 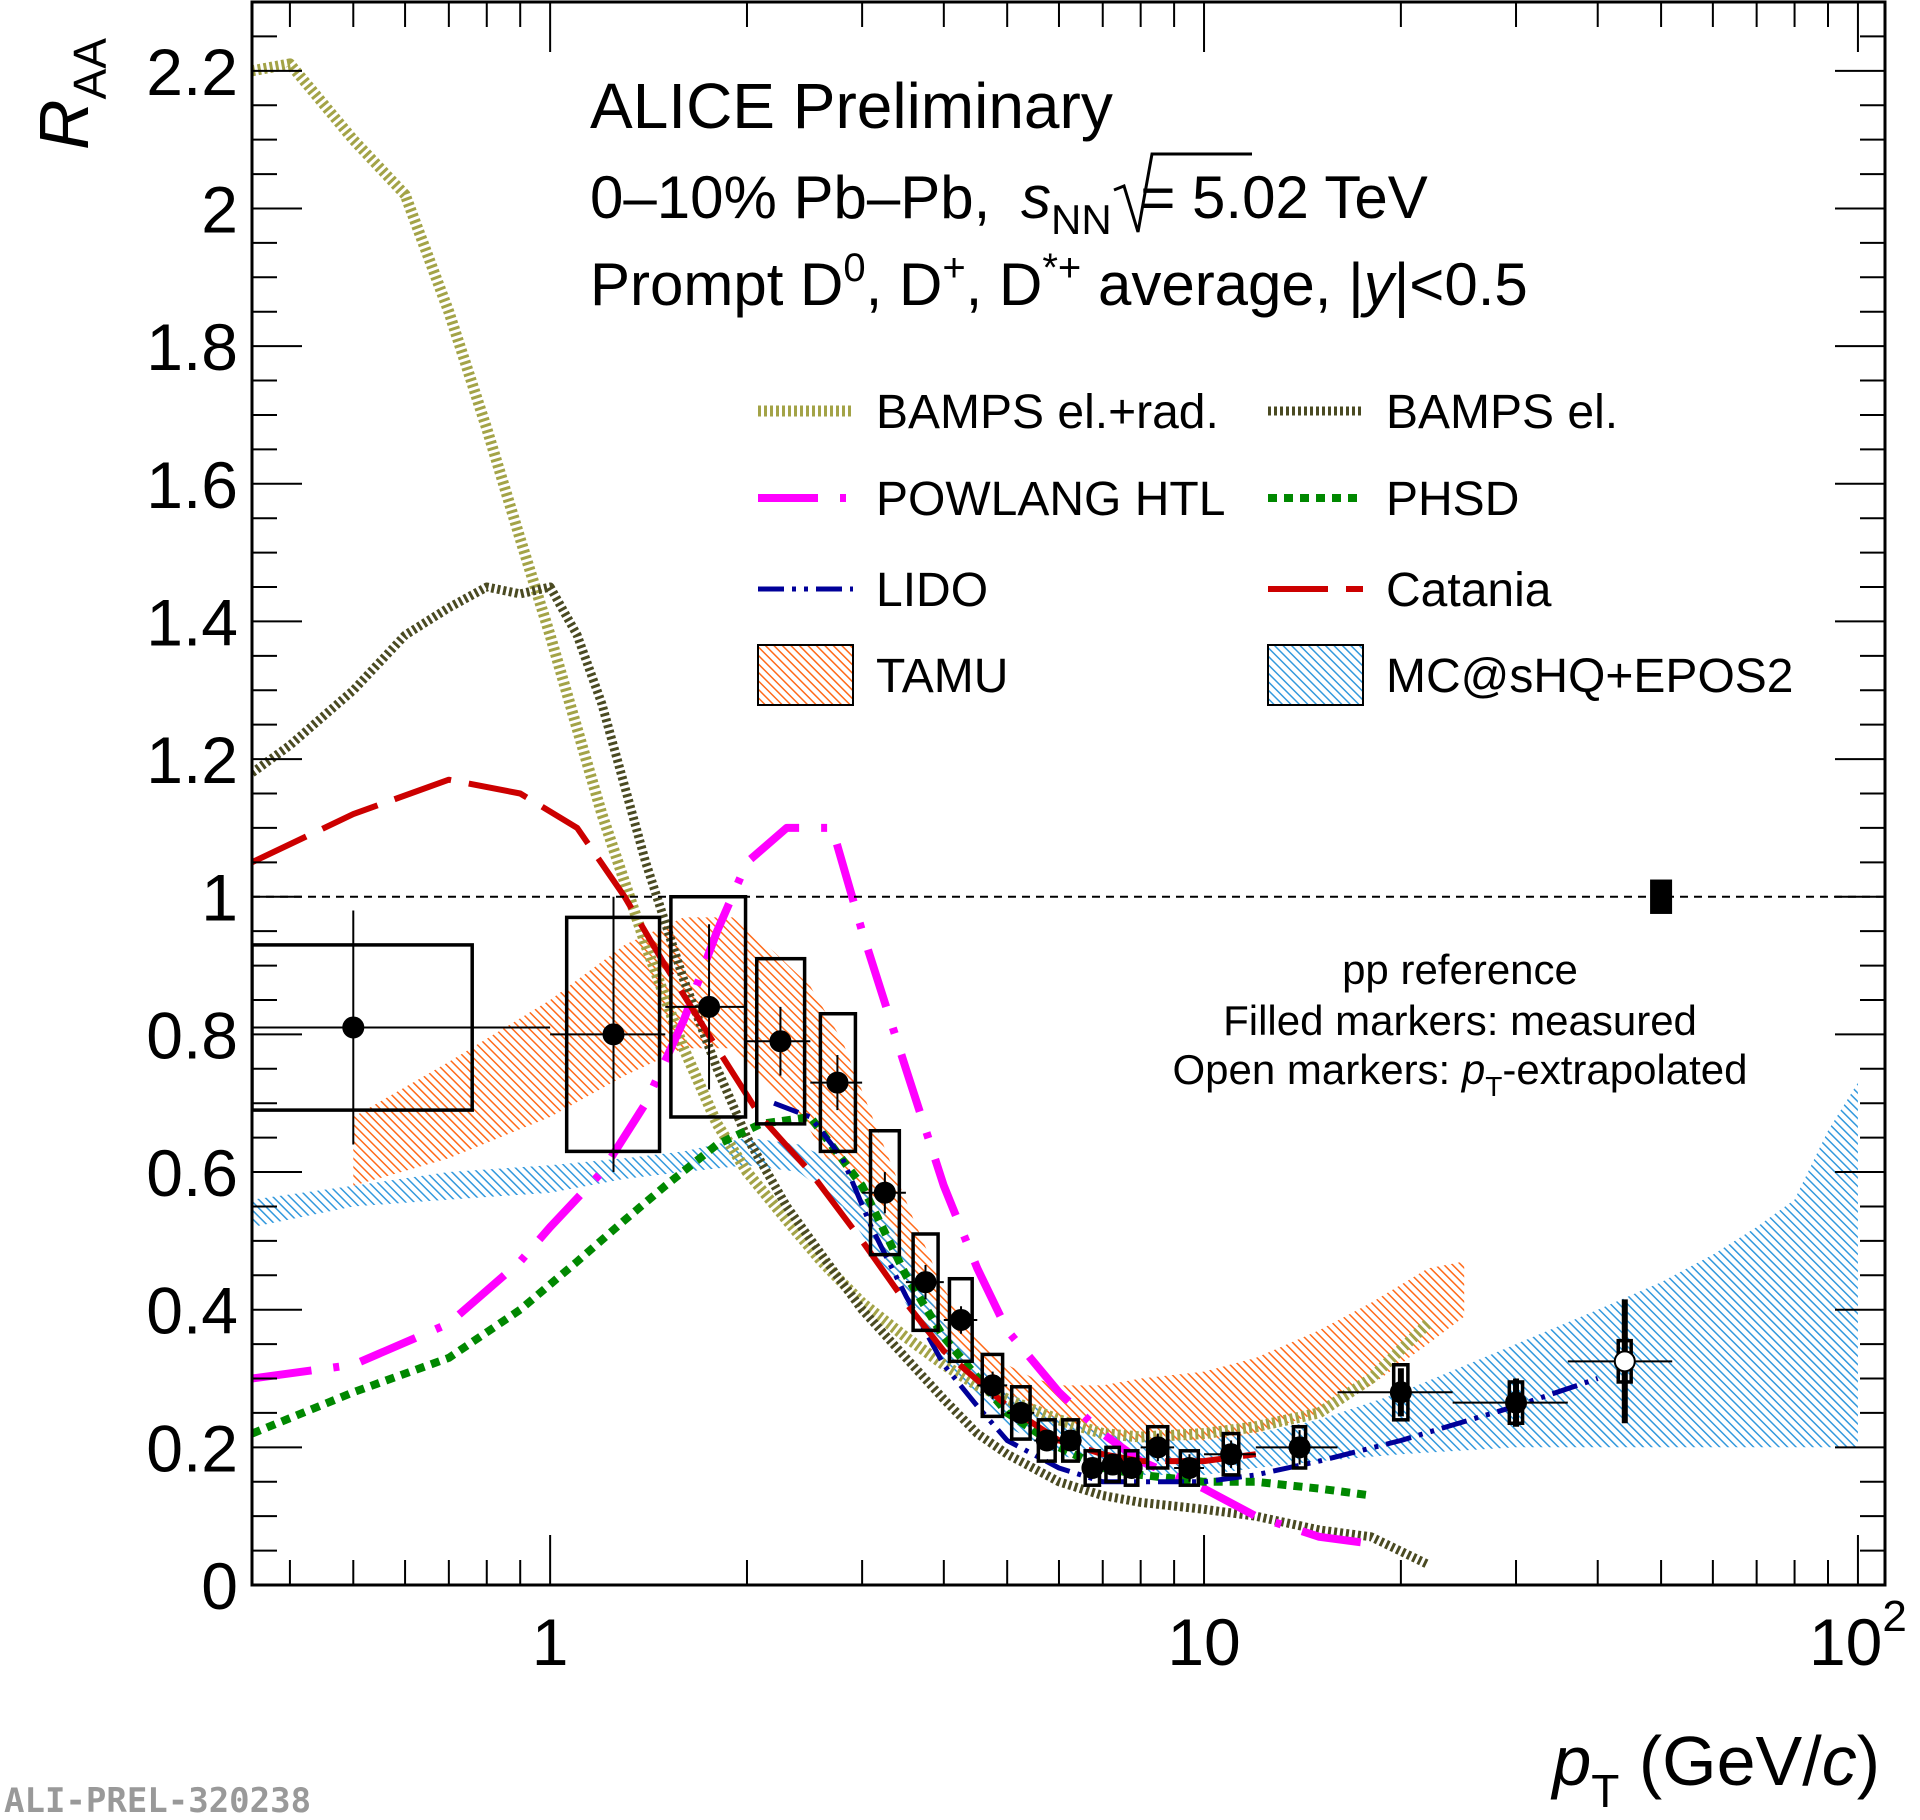 I want to click on legend-item-bamps_el: BAMPS el., so click(x=1443, y=412).